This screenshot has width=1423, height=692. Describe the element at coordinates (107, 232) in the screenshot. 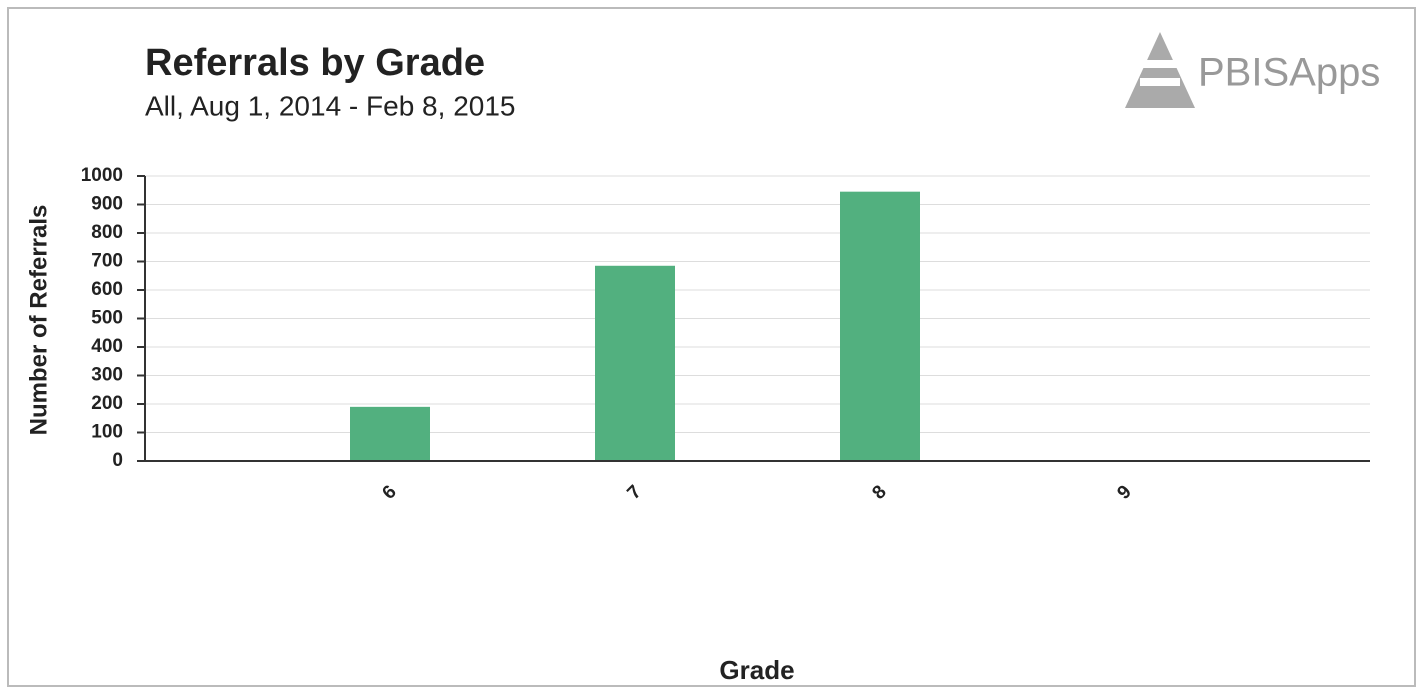

I see `y-tick-label: 800` at that location.